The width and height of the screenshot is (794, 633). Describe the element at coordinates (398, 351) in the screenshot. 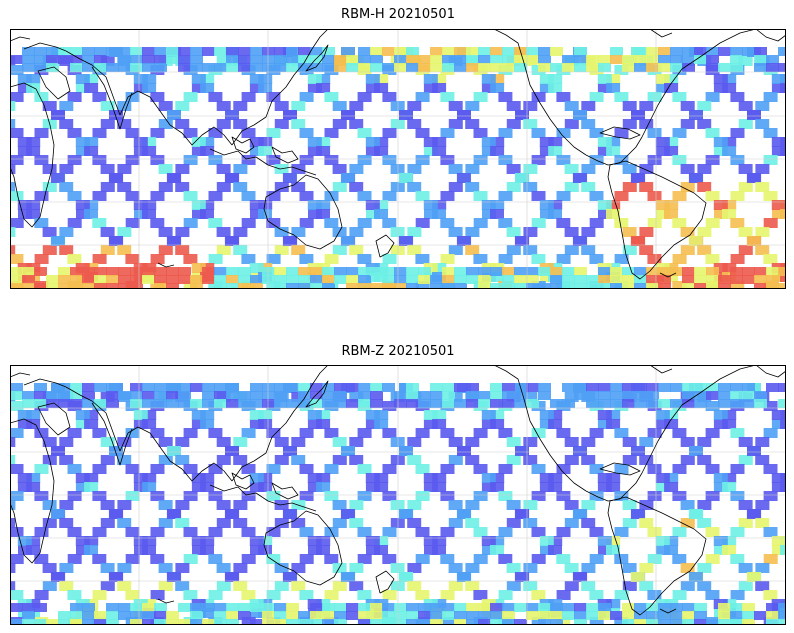

I see `panel-title-bottom: RBM-Z 20210501` at that location.